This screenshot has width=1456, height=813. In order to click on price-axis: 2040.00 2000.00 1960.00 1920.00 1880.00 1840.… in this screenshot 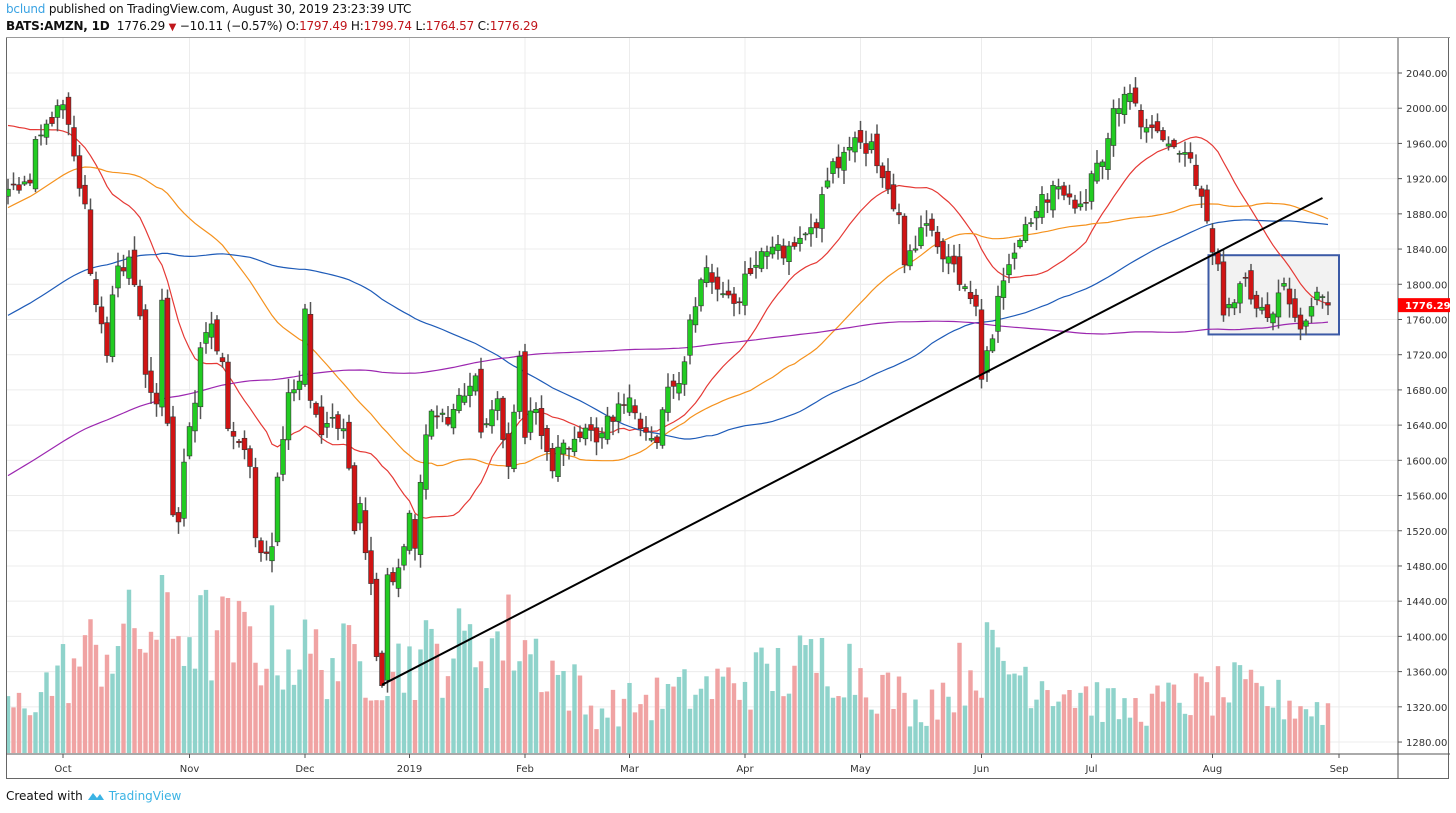, I will do `click(1424, 409)`.